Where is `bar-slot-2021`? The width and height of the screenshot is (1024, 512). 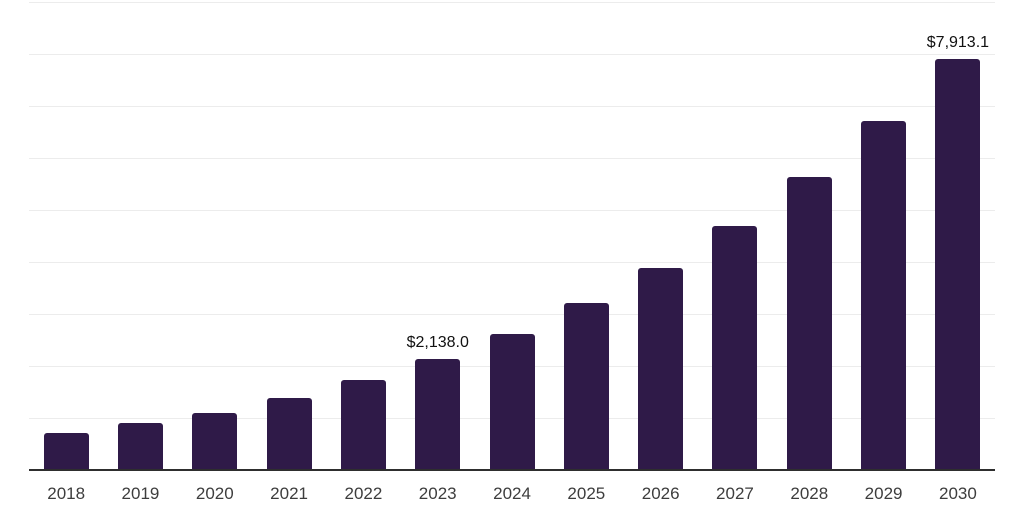
bar-slot-2021 is located at coordinates (289, 236).